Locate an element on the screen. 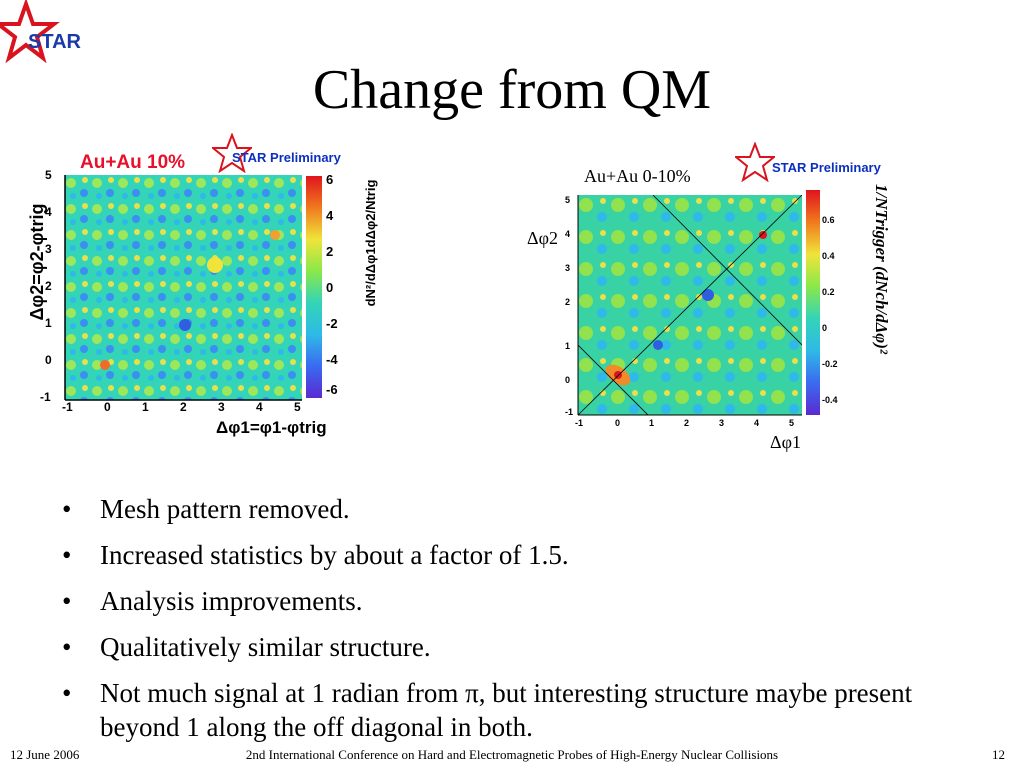 The image size is (1024, 768). left-colorbar is located at coordinates (314, 287).